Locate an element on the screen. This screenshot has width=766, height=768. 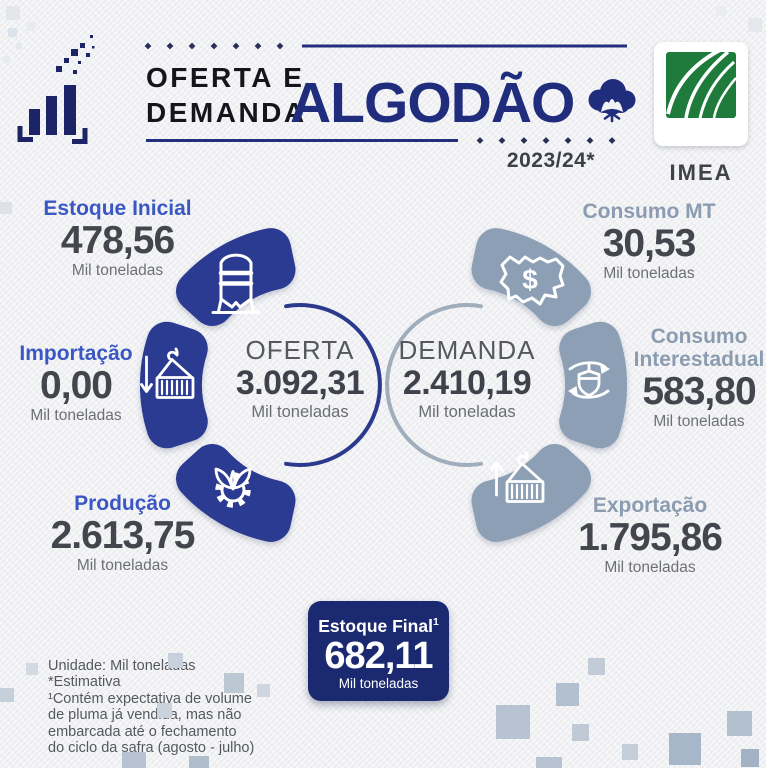
petal-importacao is located at coordinates (174, 385).